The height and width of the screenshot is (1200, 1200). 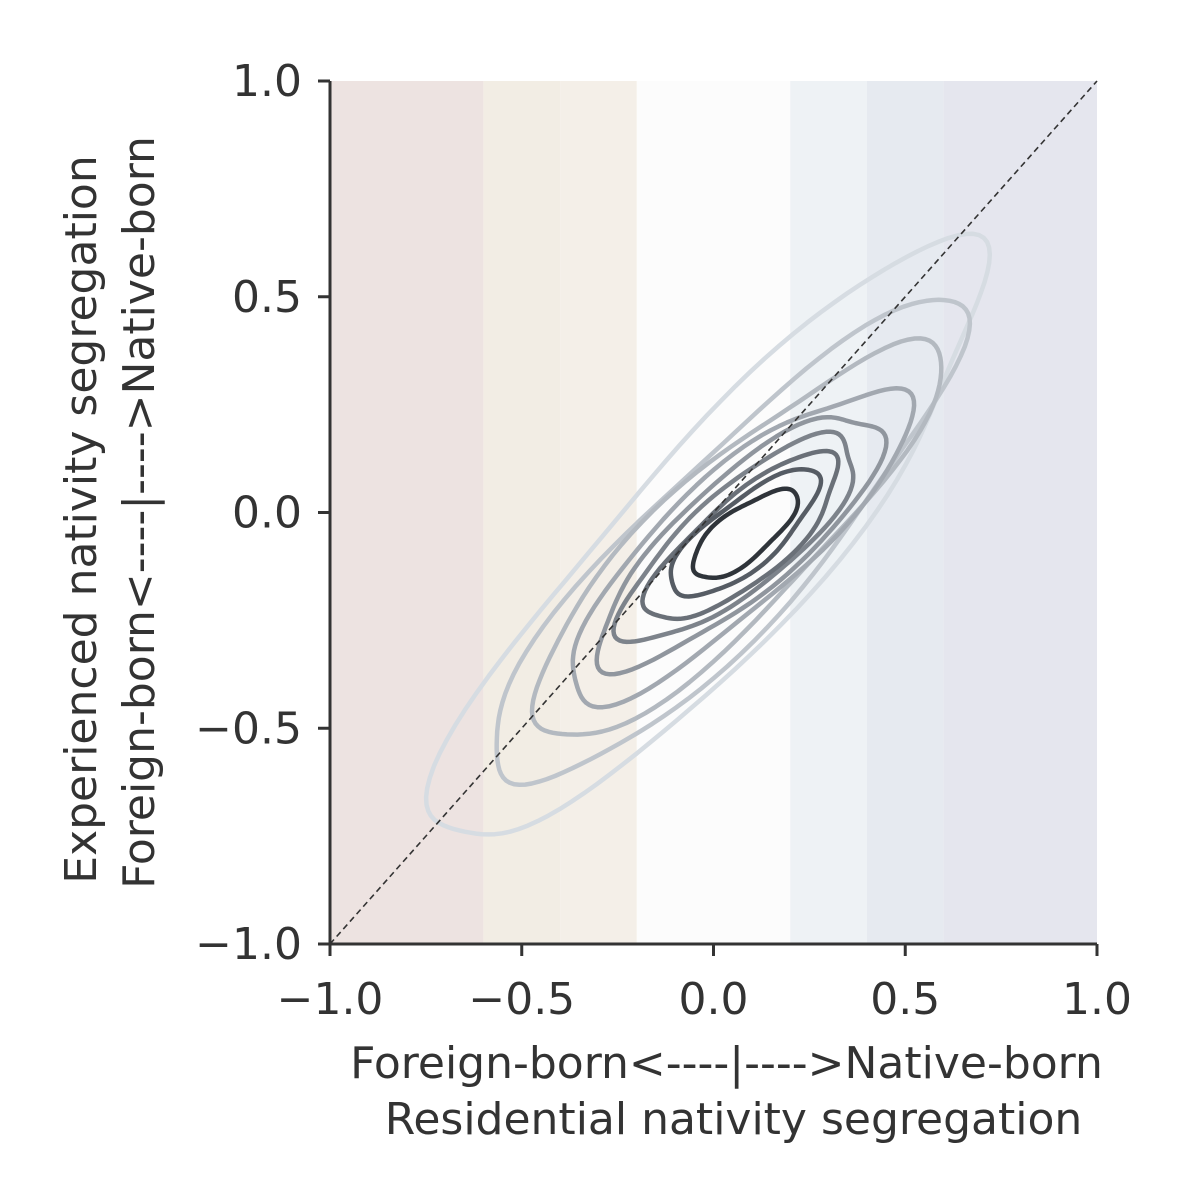 What do you see at coordinates (139, 512) in the screenshot?
I see `y-axis-title-line-2: Foreign-born<----|---->Native-born` at bounding box center [139, 512].